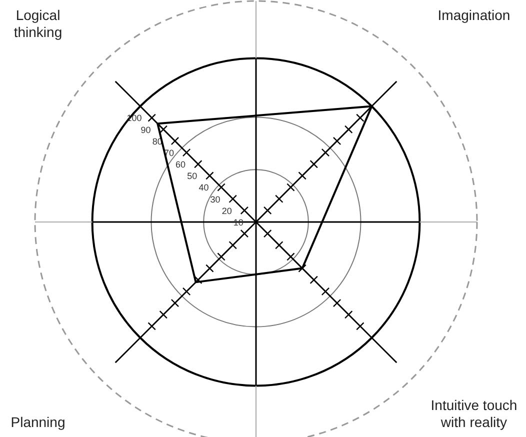  I want to click on y-tick-label: 50, so click(192, 176).